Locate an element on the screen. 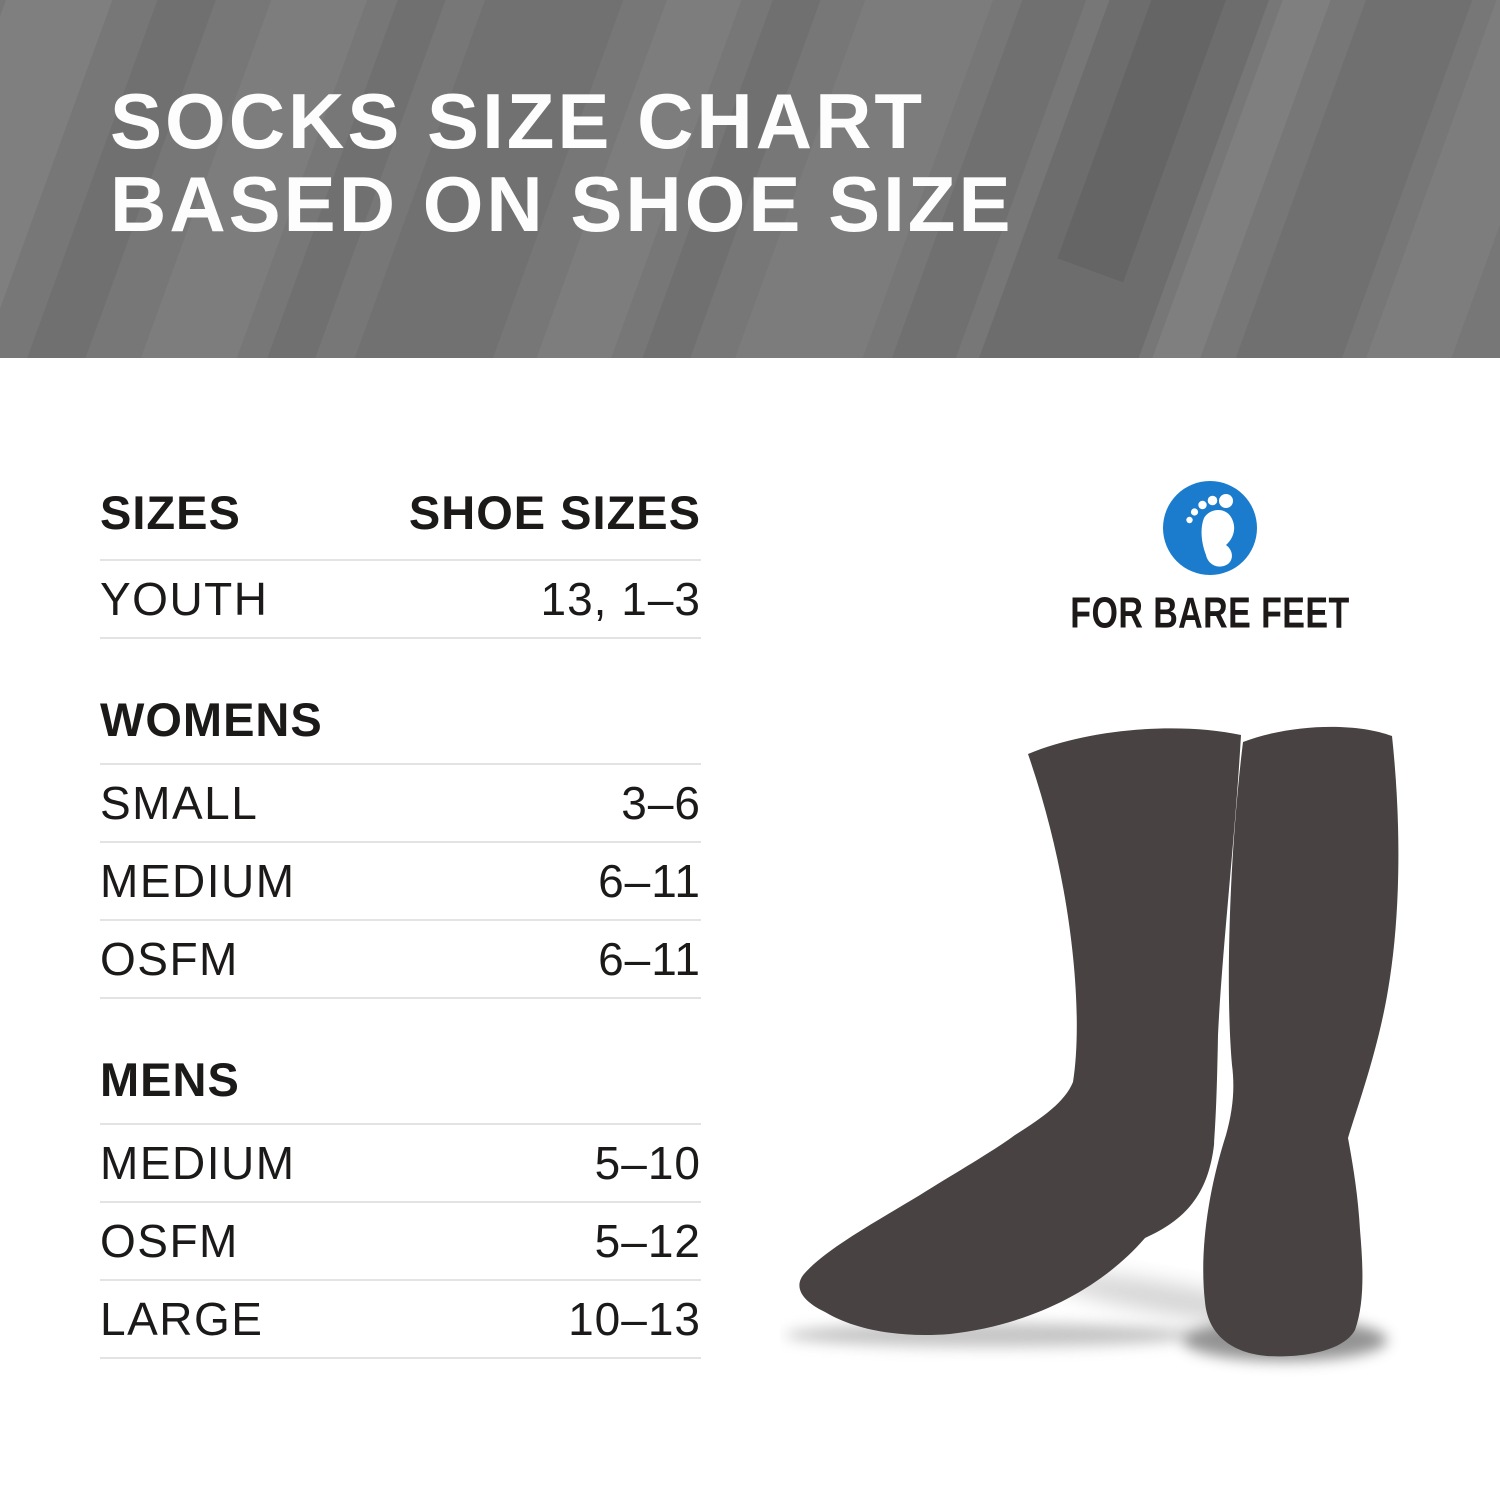 The height and width of the screenshot is (1500, 1500). column-header-sizes: SIZES is located at coordinates (170, 512).